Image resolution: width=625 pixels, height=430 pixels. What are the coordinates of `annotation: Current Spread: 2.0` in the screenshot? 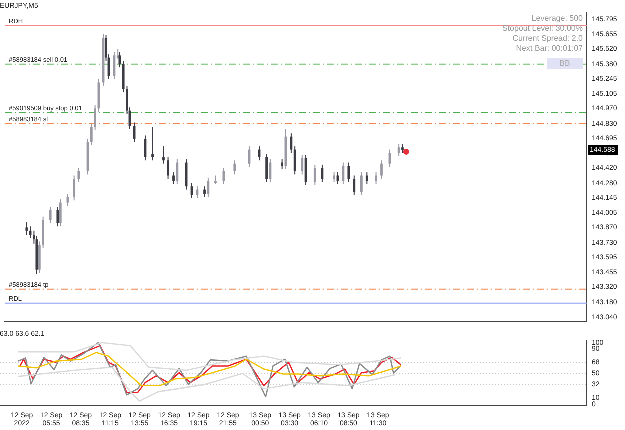 It's located at (547, 39).